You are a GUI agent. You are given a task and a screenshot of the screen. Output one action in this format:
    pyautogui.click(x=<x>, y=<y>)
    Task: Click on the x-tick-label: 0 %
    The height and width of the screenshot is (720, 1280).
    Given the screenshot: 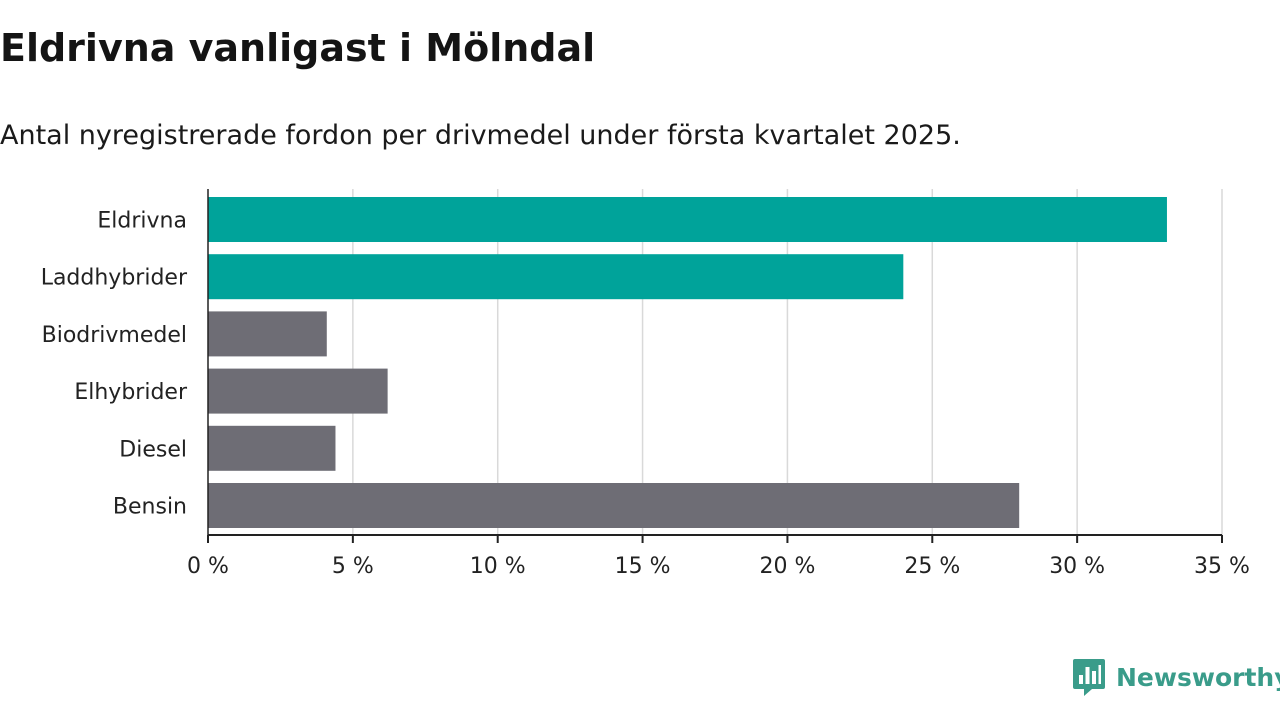 What is the action you would take?
    pyautogui.click(x=208, y=566)
    